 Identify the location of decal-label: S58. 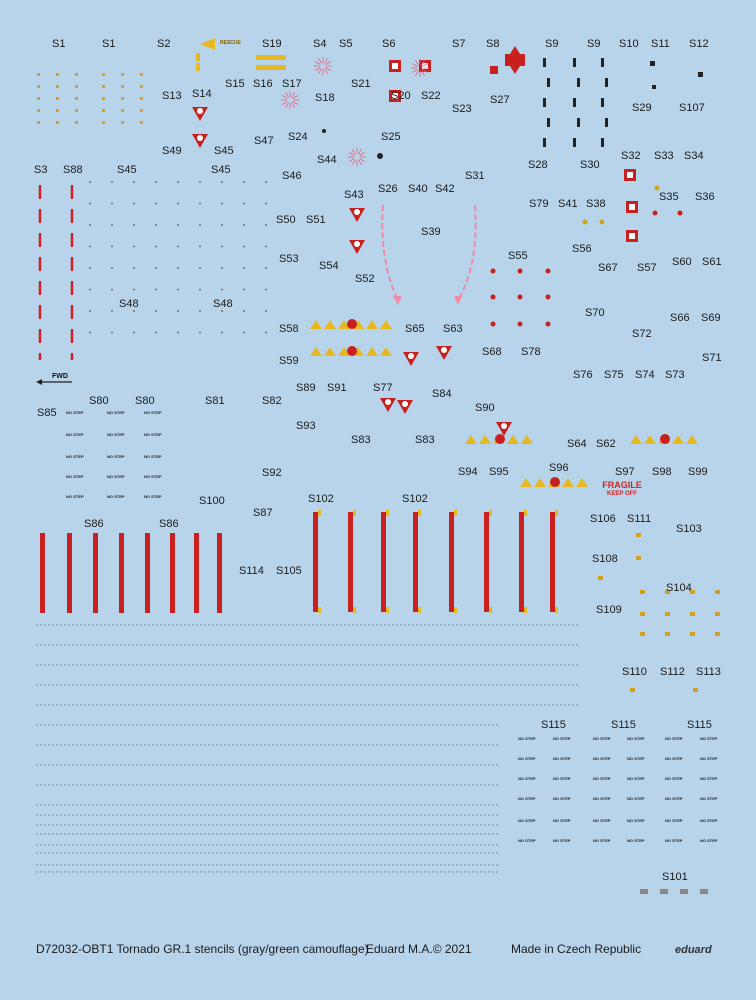
(289, 329).